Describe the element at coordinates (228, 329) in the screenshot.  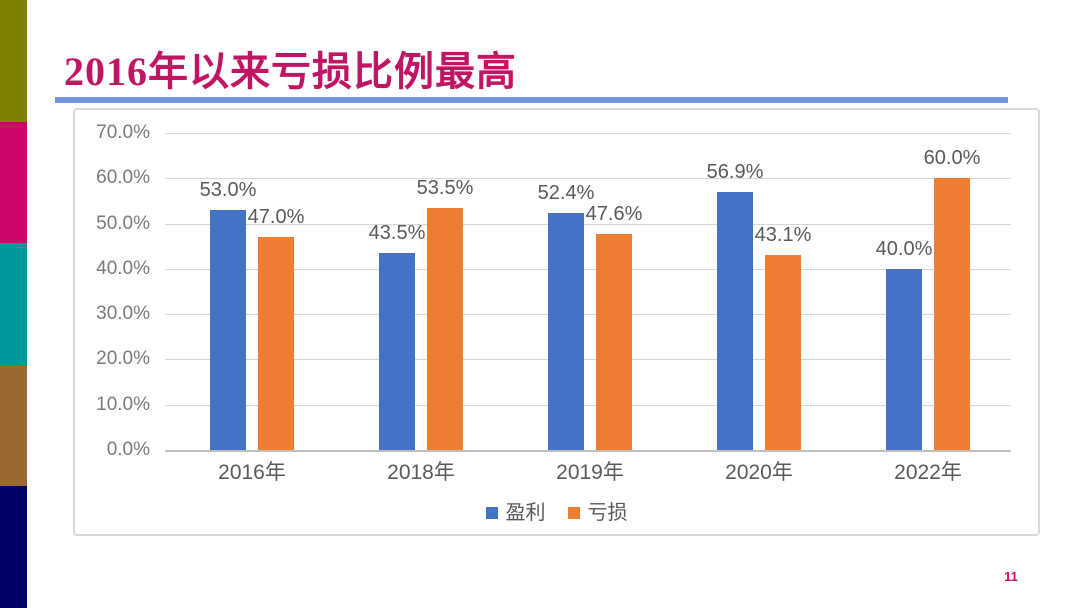
I see `bar-盈利-2016年` at that location.